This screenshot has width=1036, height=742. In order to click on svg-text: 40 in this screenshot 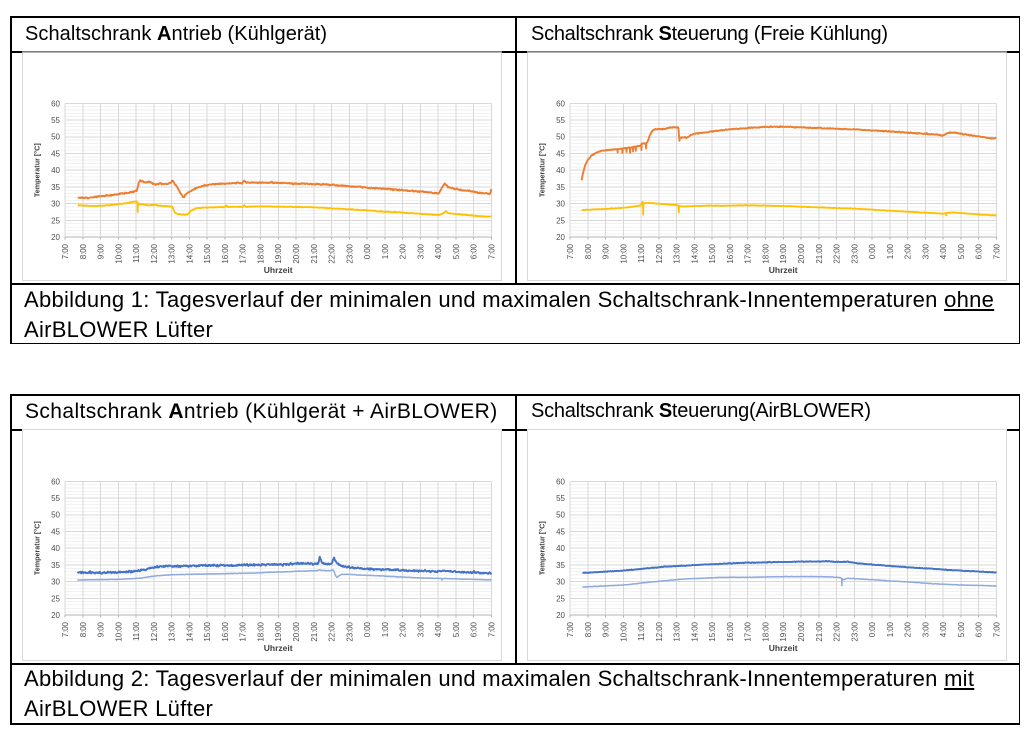, I will do `click(560, 548)`.